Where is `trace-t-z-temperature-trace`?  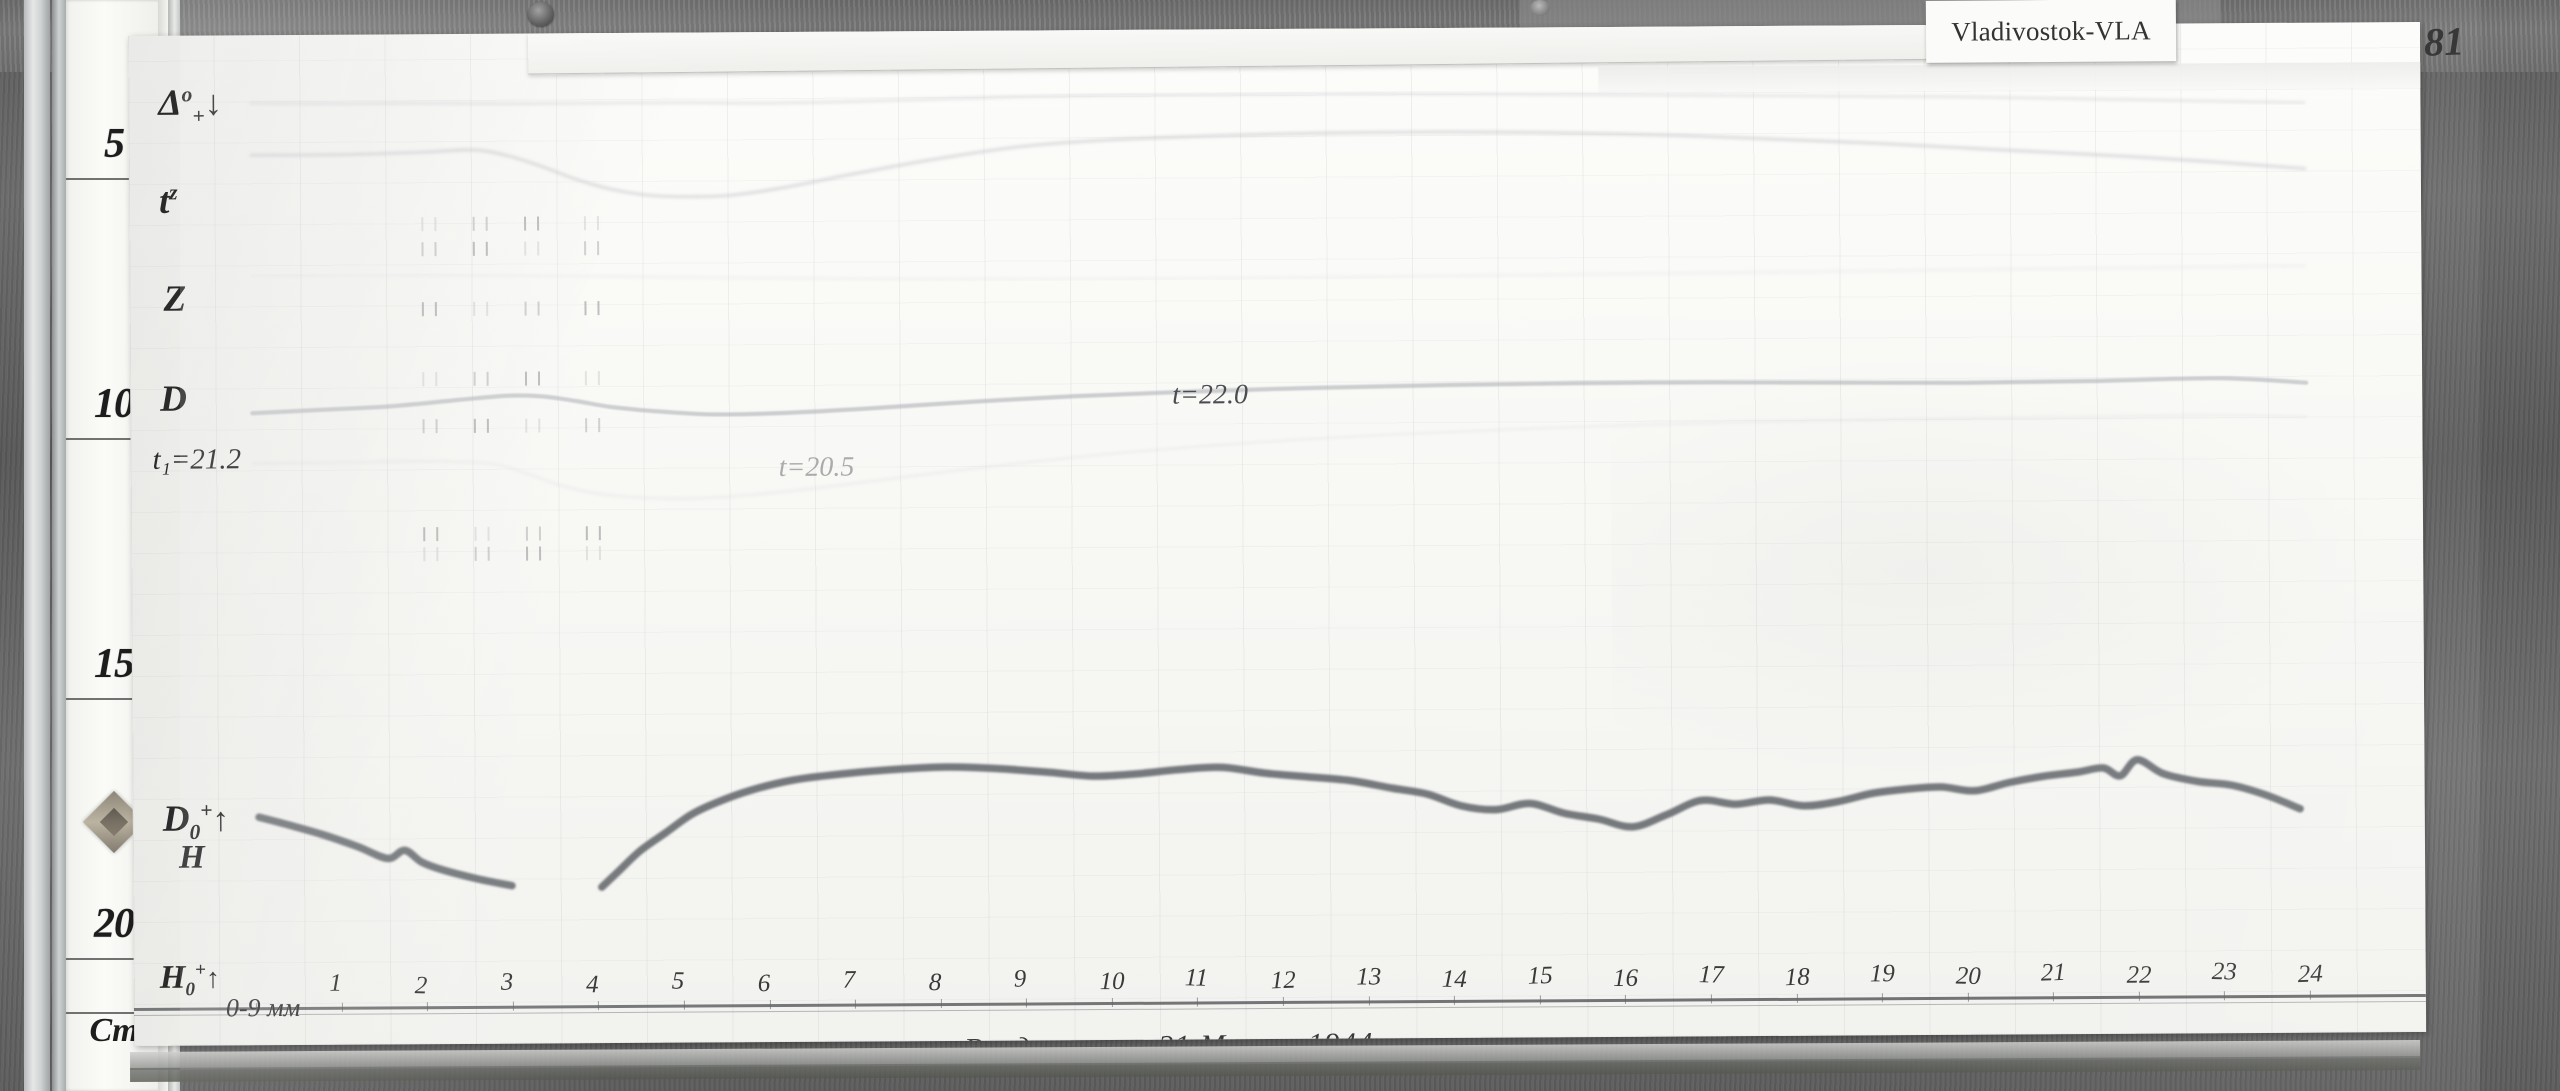
trace-t-z-temperature-trace is located at coordinates (1278, 164).